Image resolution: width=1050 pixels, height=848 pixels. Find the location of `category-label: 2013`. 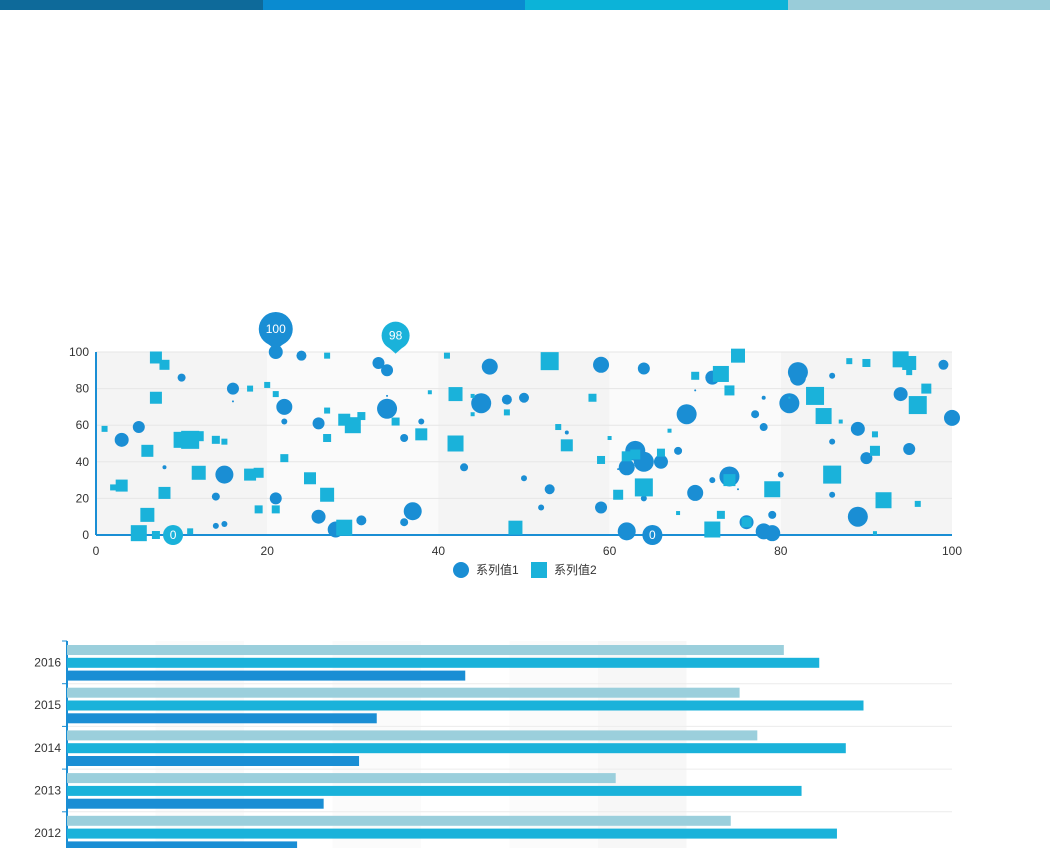

category-label: 2013 is located at coordinates (47, 790).